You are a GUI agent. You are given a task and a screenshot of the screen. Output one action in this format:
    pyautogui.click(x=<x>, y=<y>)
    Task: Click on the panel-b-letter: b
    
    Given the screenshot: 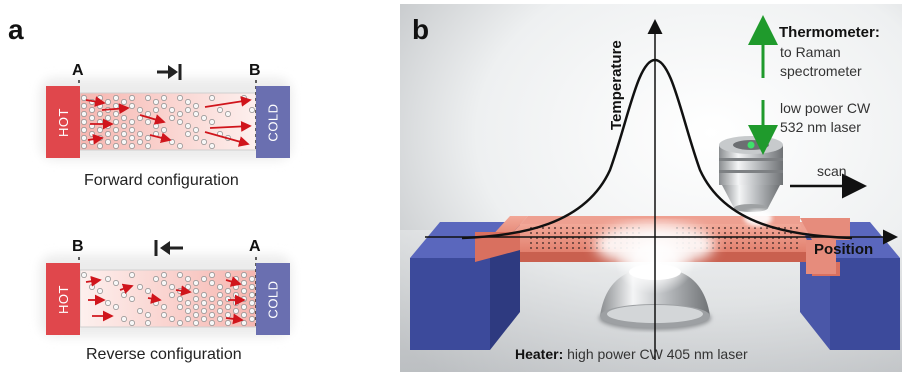 What is the action you would take?
    pyautogui.click(x=421, y=29)
    